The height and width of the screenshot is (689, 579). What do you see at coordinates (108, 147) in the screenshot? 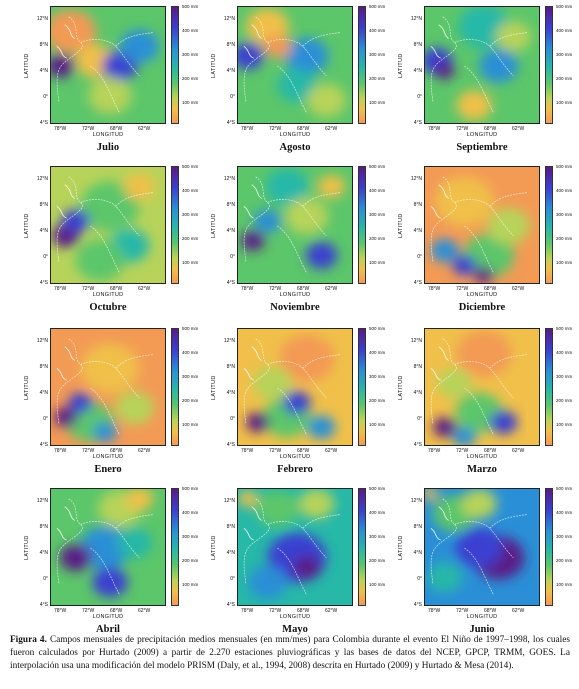
I see `month-title: Julio` at bounding box center [108, 147].